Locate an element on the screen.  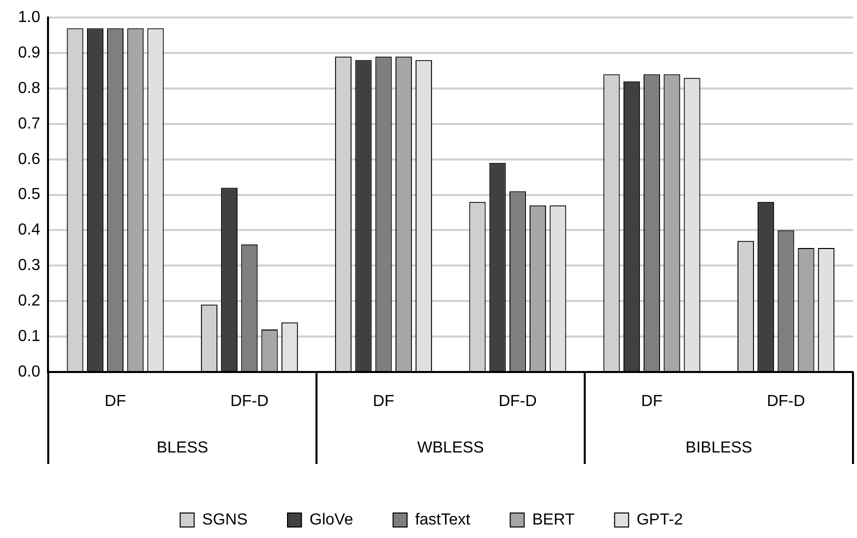
y-tick-label: 1.0 is located at coordinates (29, 17).